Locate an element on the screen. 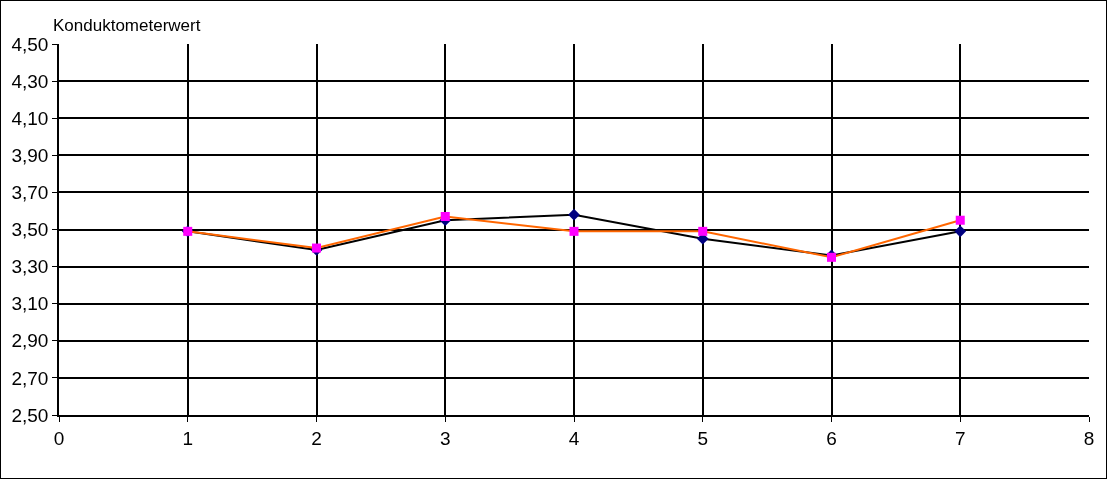 This screenshot has height=479, width=1107. x-tick-label: 7 is located at coordinates (960, 438).